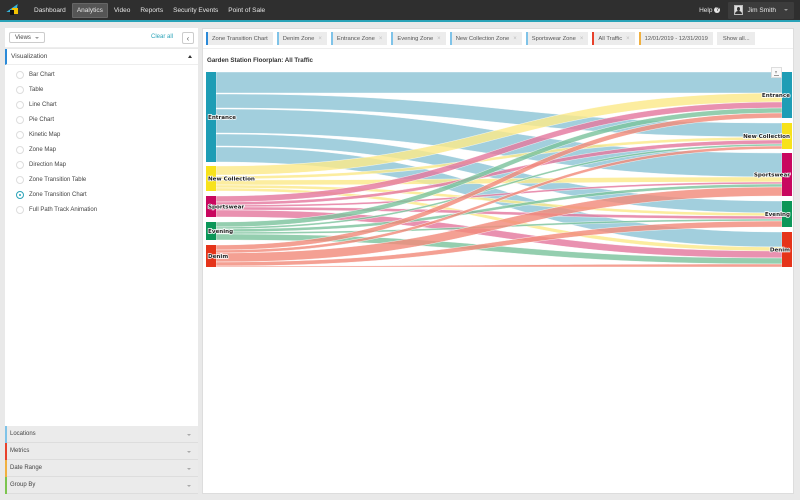 The image size is (800, 500). What do you see at coordinates (101, 194) in the screenshot?
I see `visualization-option-zone-transition-chart: Zone Transition Chart` at bounding box center [101, 194].